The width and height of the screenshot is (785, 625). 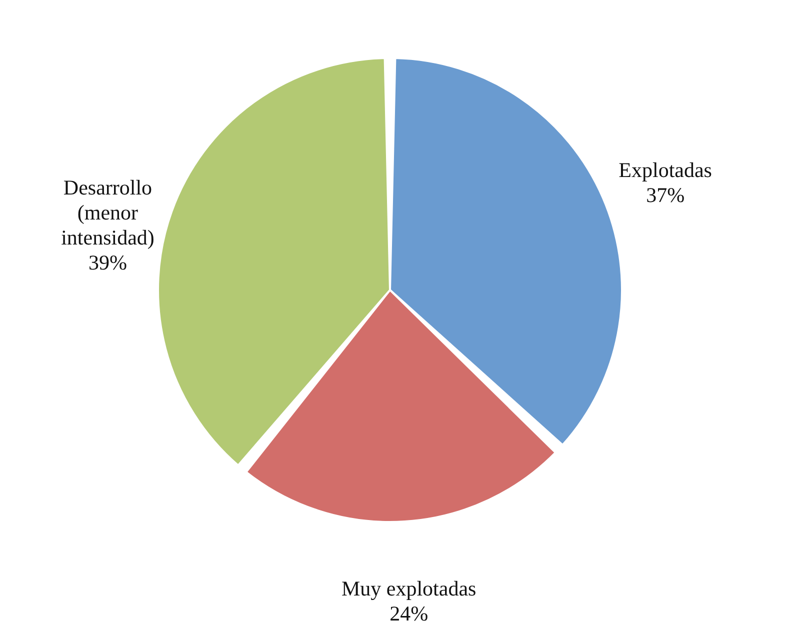 What do you see at coordinates (665, 194) in the screenshot?
I see `data-label: 37%` at bounding box center [665, 194].